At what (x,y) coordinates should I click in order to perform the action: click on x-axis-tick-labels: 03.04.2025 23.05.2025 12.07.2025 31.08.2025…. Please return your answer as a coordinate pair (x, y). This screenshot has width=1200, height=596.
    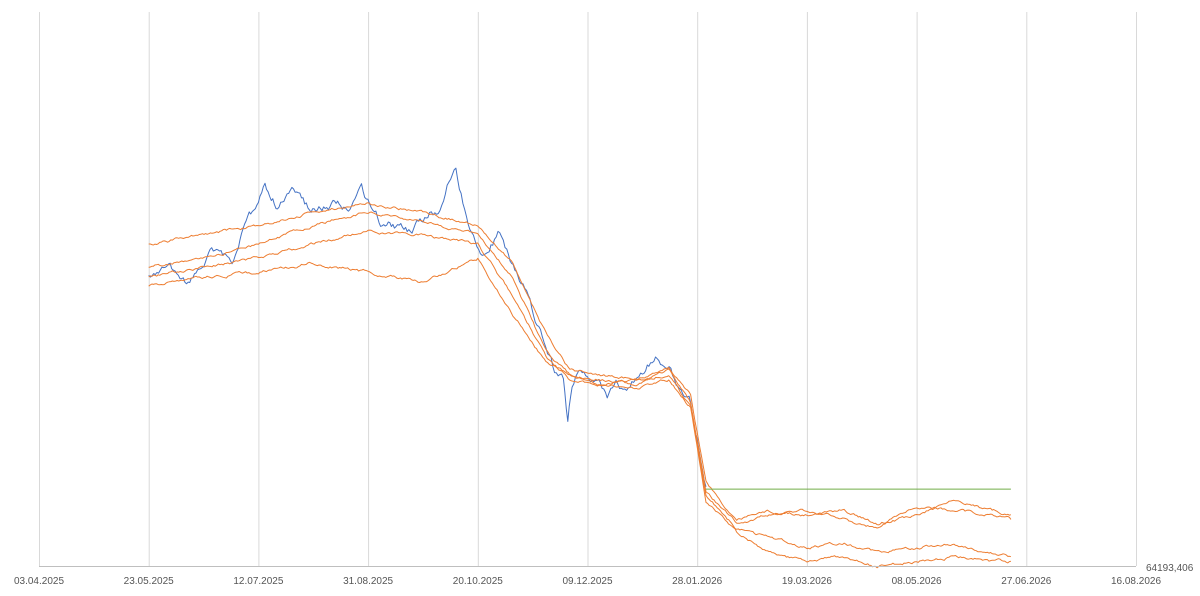
    Looking at the image, I should click on (587, 581).